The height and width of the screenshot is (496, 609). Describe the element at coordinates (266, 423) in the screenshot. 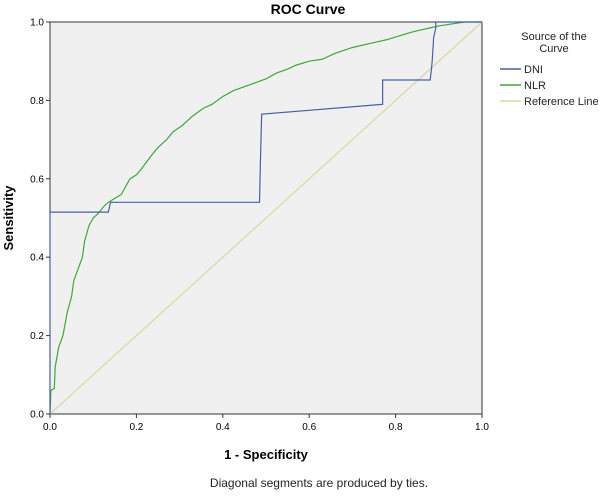

I see `x-axis-ticks: 0.0 0.2 0.4 0.6 0.8 1.0` at that location.